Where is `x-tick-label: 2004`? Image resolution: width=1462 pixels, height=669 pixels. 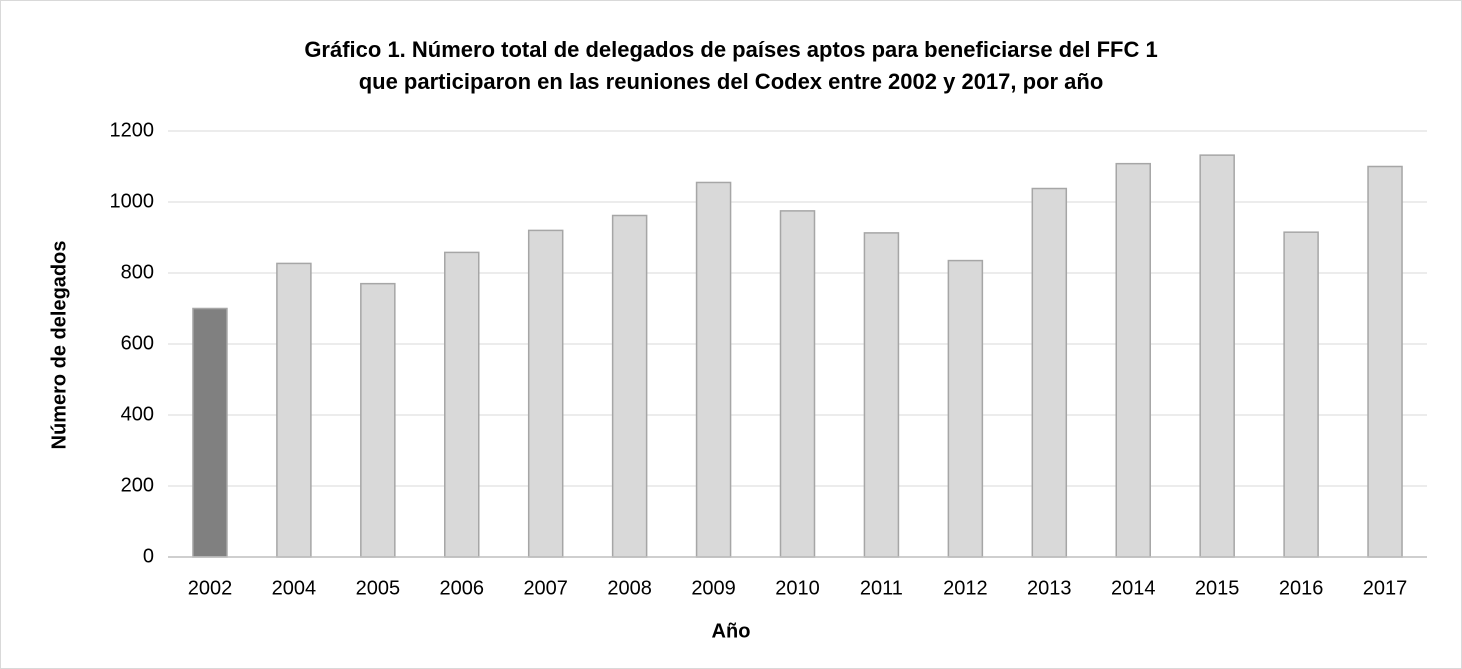
x-tick-label: 2004 is located at coordinates (294, 588).